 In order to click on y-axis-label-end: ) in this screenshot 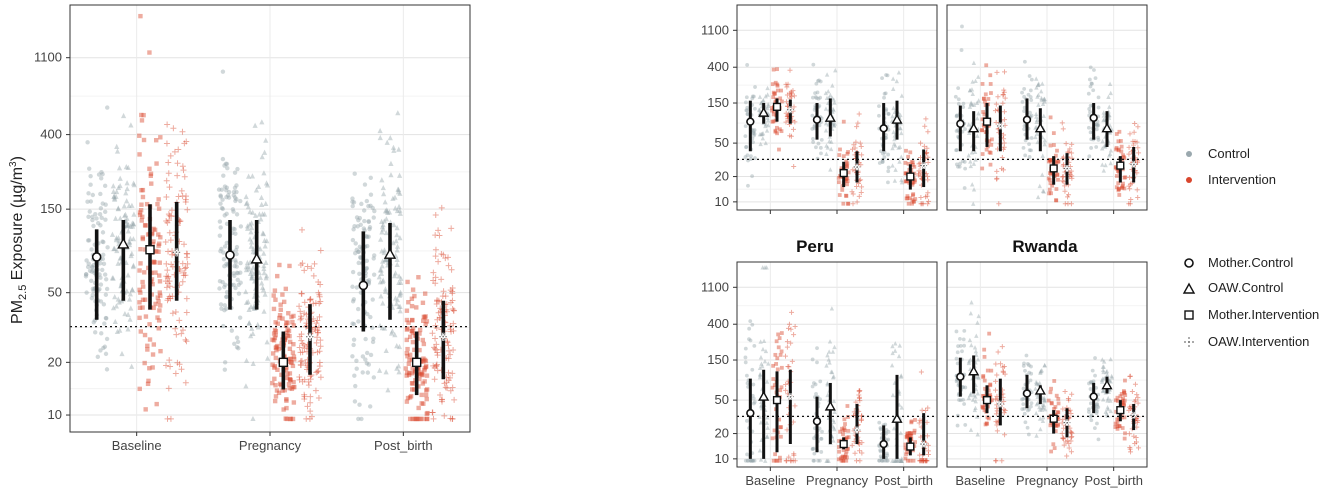, I will do `click(17, 158)`.